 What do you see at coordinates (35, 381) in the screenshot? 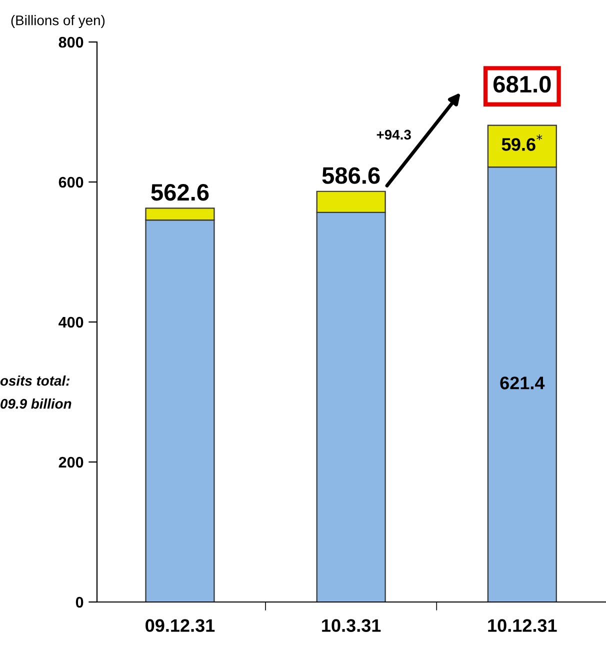
I see `text: osits total:` at bounding box center [35, 381].